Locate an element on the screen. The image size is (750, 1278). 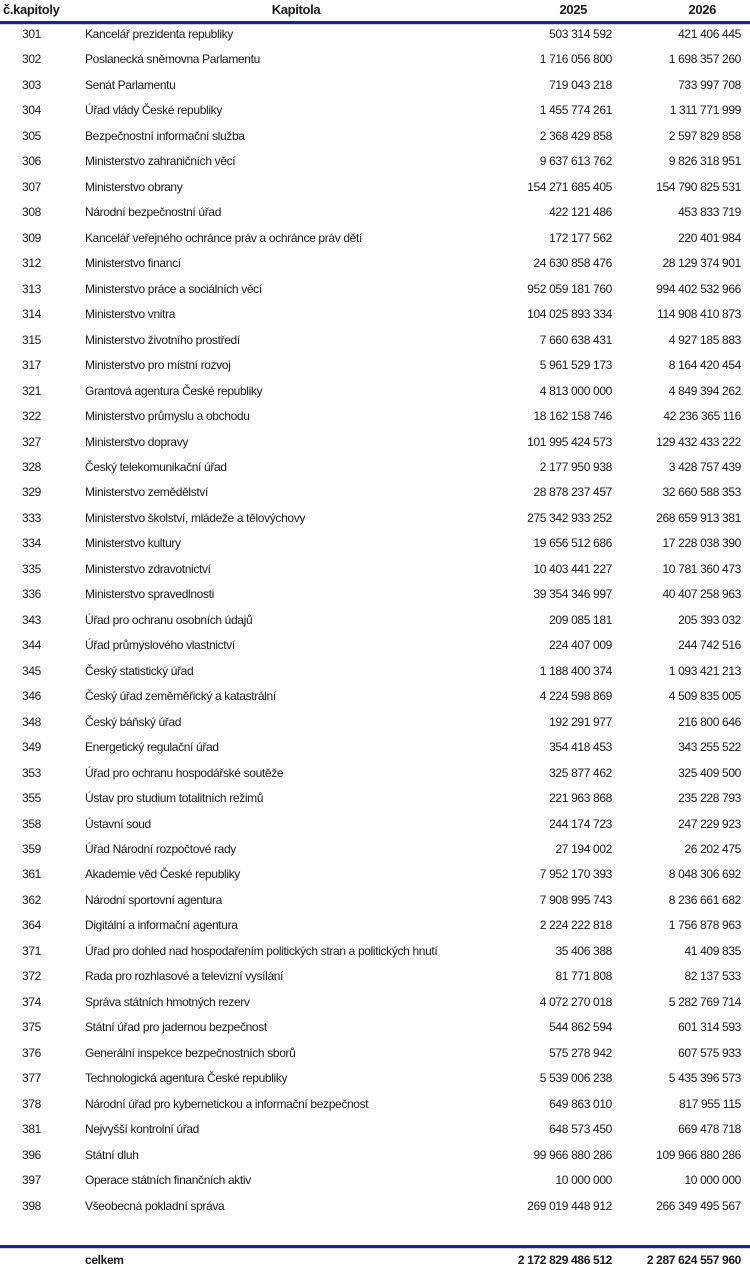
chapter-name: Úřad Národní rozpočtové rady is located at coordinates (160, 849).